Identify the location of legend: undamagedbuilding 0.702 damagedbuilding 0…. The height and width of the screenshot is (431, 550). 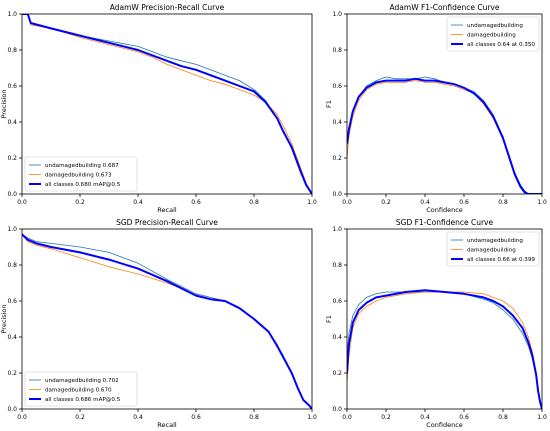
(81, 389).